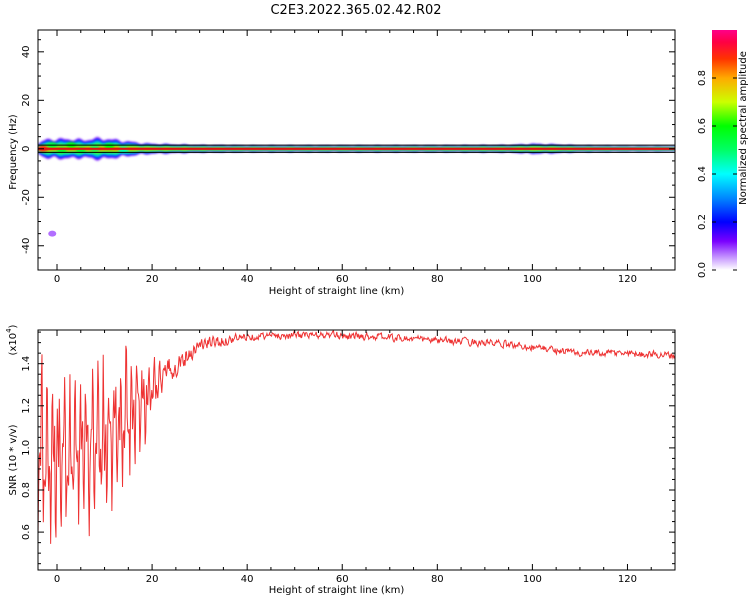  I want to click on y-tick-label: 0.6, so click(26, 532).